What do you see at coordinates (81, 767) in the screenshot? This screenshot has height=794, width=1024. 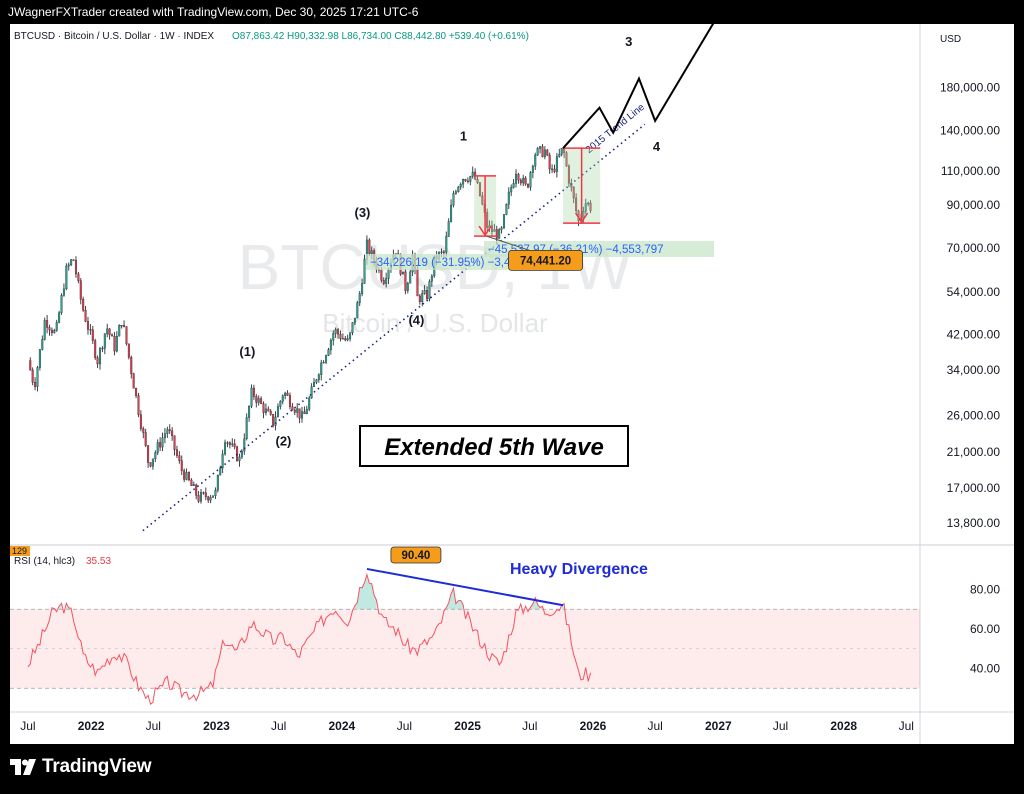 I see `tradingview-logo: TradingView` at bounding box center [81, 767].